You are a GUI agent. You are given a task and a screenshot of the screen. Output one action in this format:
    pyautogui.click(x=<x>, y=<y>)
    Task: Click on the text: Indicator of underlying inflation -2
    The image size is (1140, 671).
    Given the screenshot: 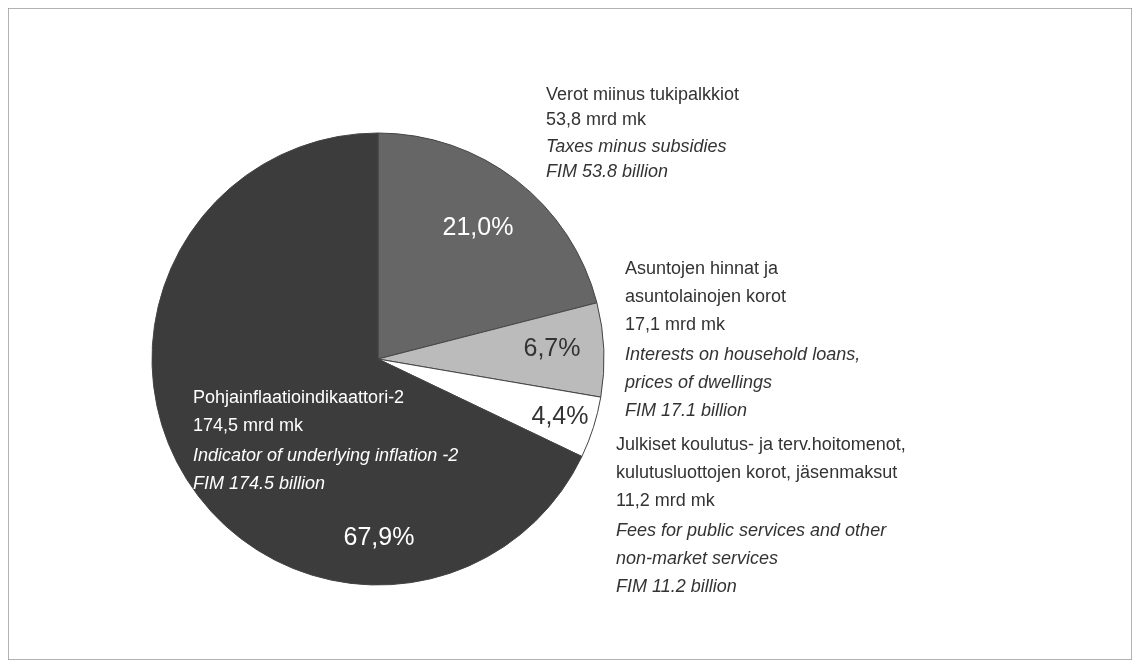 What is the action you would take?
    pyautogui.click(x=326, y=455)
    